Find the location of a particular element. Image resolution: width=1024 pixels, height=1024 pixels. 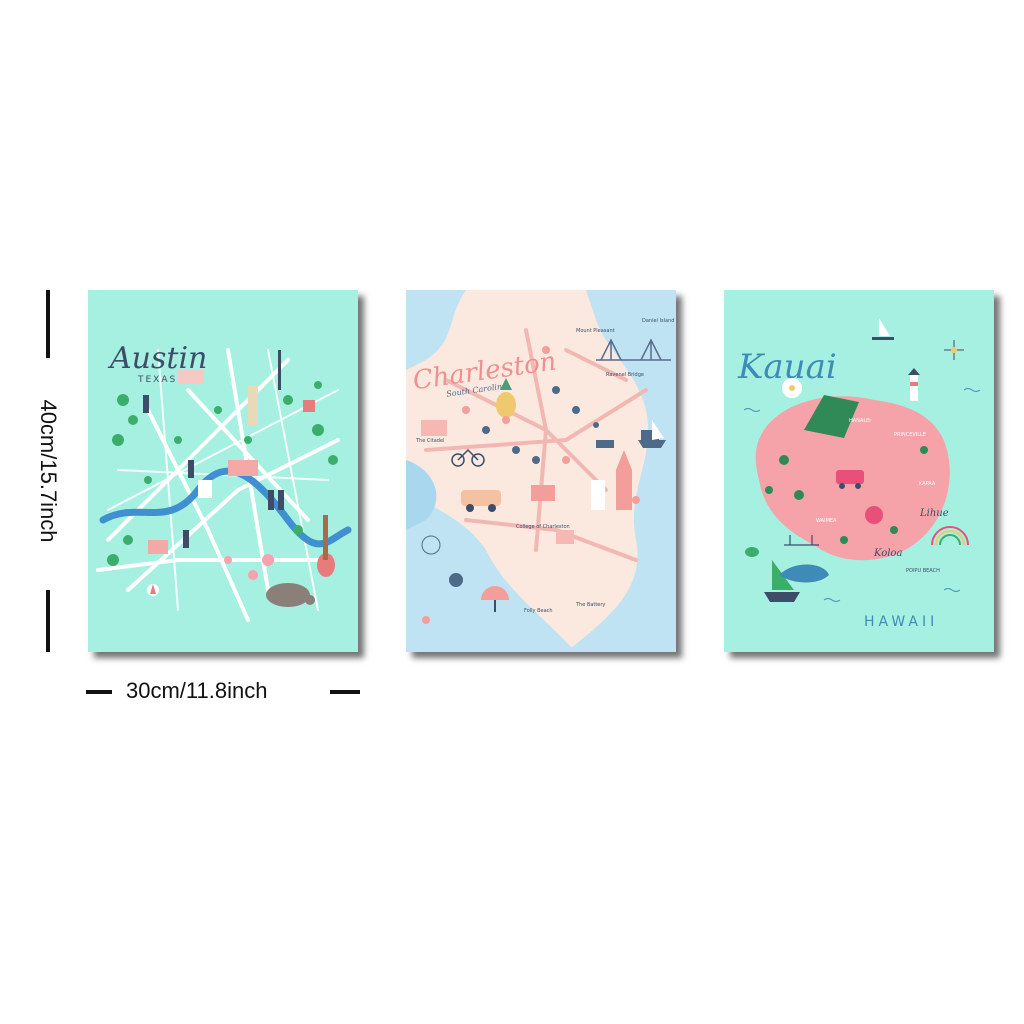

width-dimension: 30cm/11.8inch is located at coordinates (223, 692).